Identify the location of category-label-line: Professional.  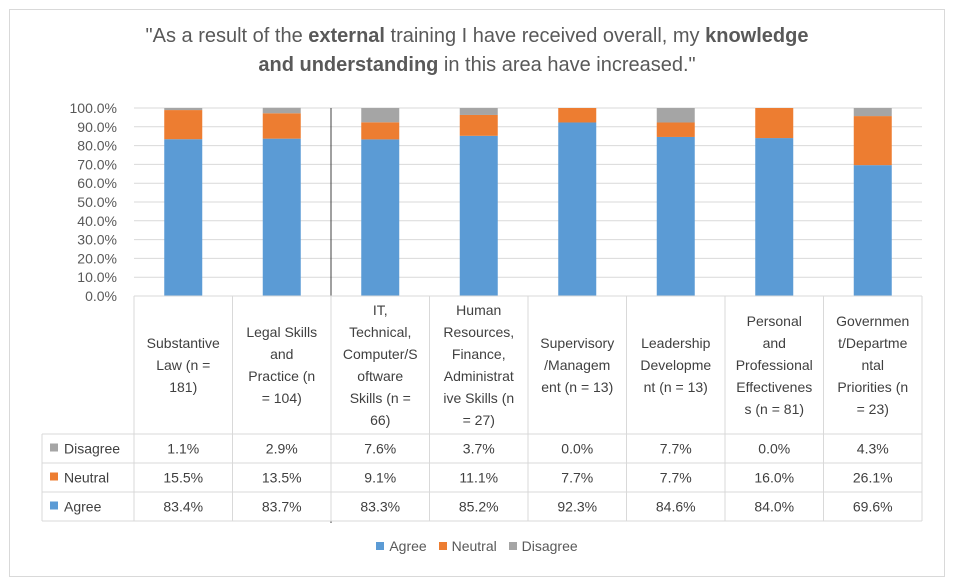
(774, 365).